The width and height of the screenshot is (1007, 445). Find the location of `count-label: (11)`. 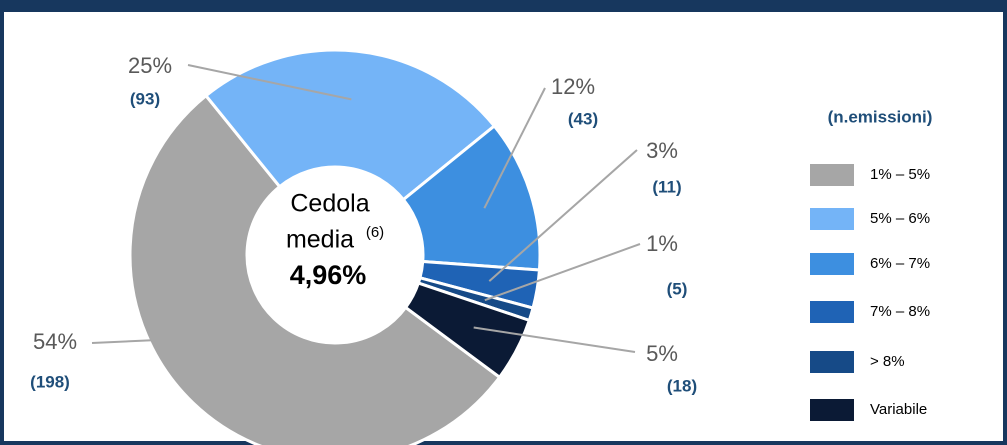

count-label: (11) is located at coordinates (666, 186).